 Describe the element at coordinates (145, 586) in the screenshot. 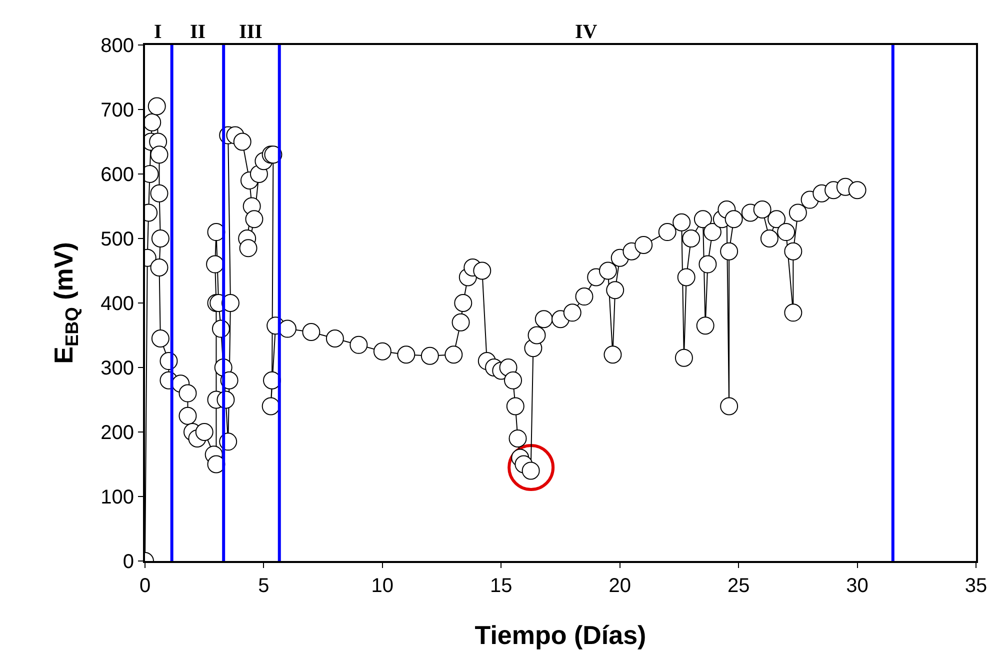

I see `x-tick-label: 0` at that location.